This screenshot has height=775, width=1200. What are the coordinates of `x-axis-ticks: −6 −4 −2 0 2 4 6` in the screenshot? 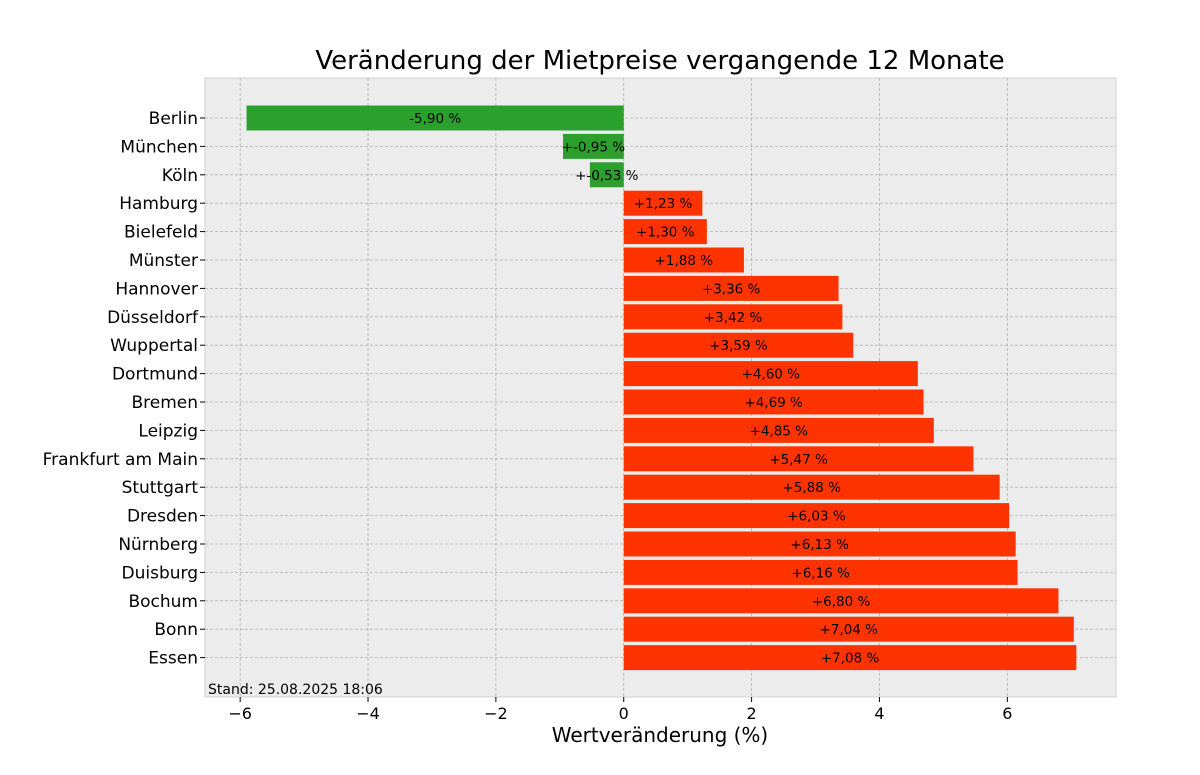 It's located at (620, 710).